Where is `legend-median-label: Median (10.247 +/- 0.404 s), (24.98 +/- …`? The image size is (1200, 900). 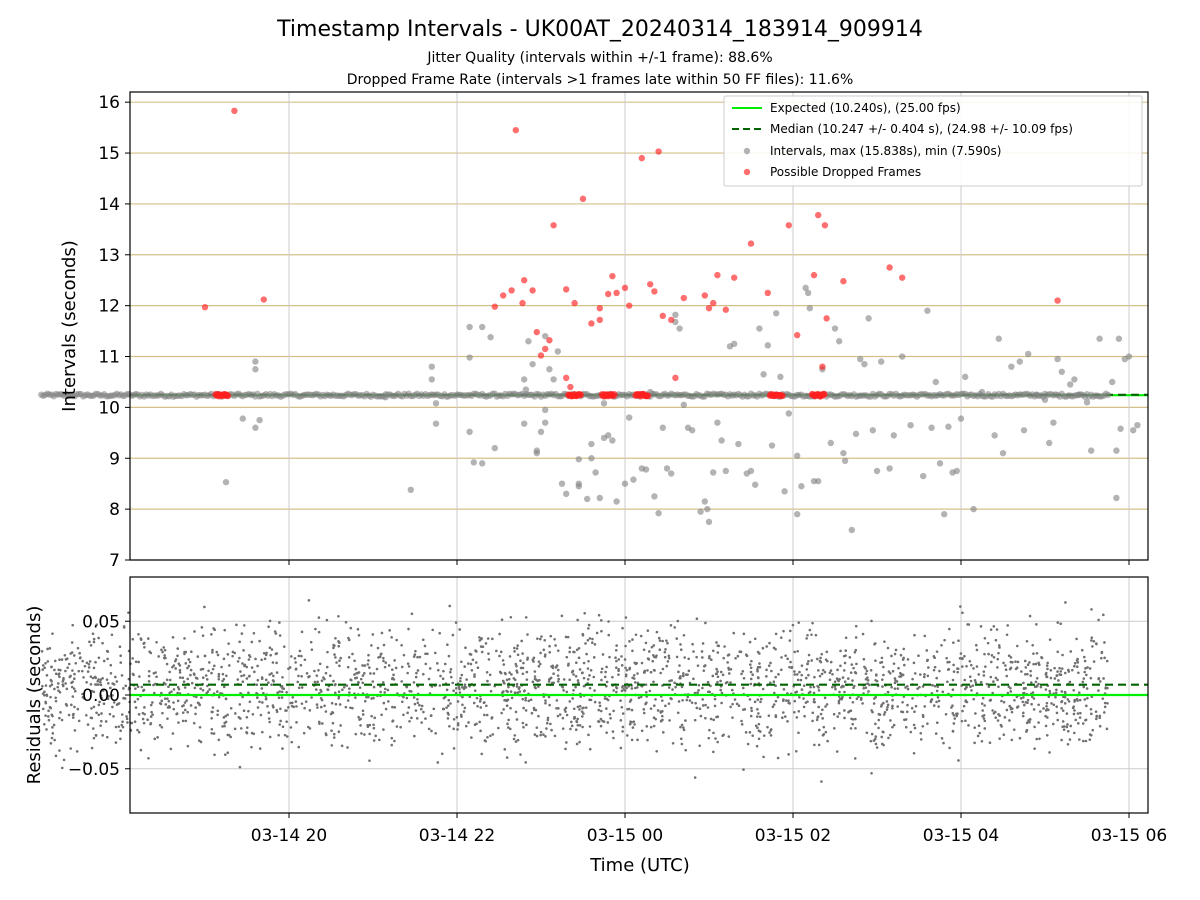
legend-median-label: Median (10.247 +/- 0.404 s), (24.98 +/- … is located at coordinates (921, 129).